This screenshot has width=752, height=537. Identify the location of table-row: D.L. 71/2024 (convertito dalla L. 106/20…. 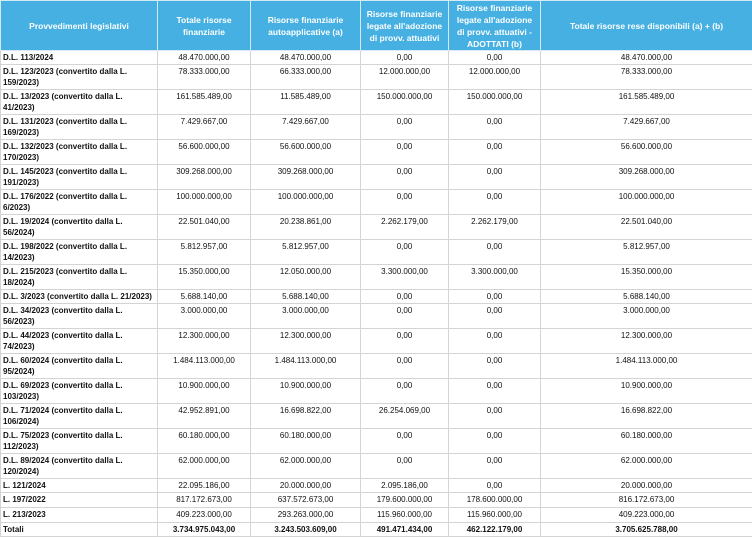
(376, 416).